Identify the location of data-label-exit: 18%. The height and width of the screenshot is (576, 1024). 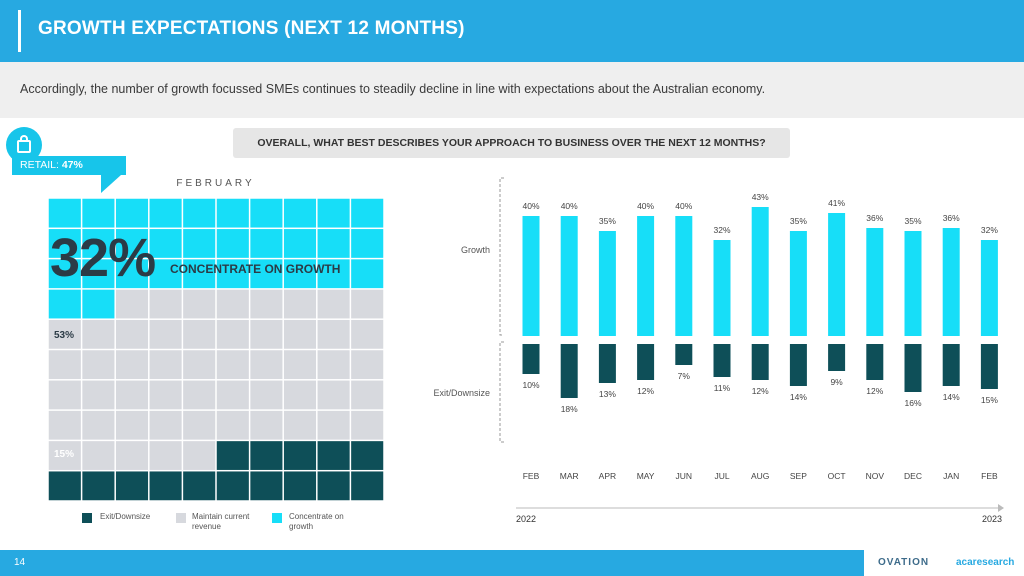
(569, 409).